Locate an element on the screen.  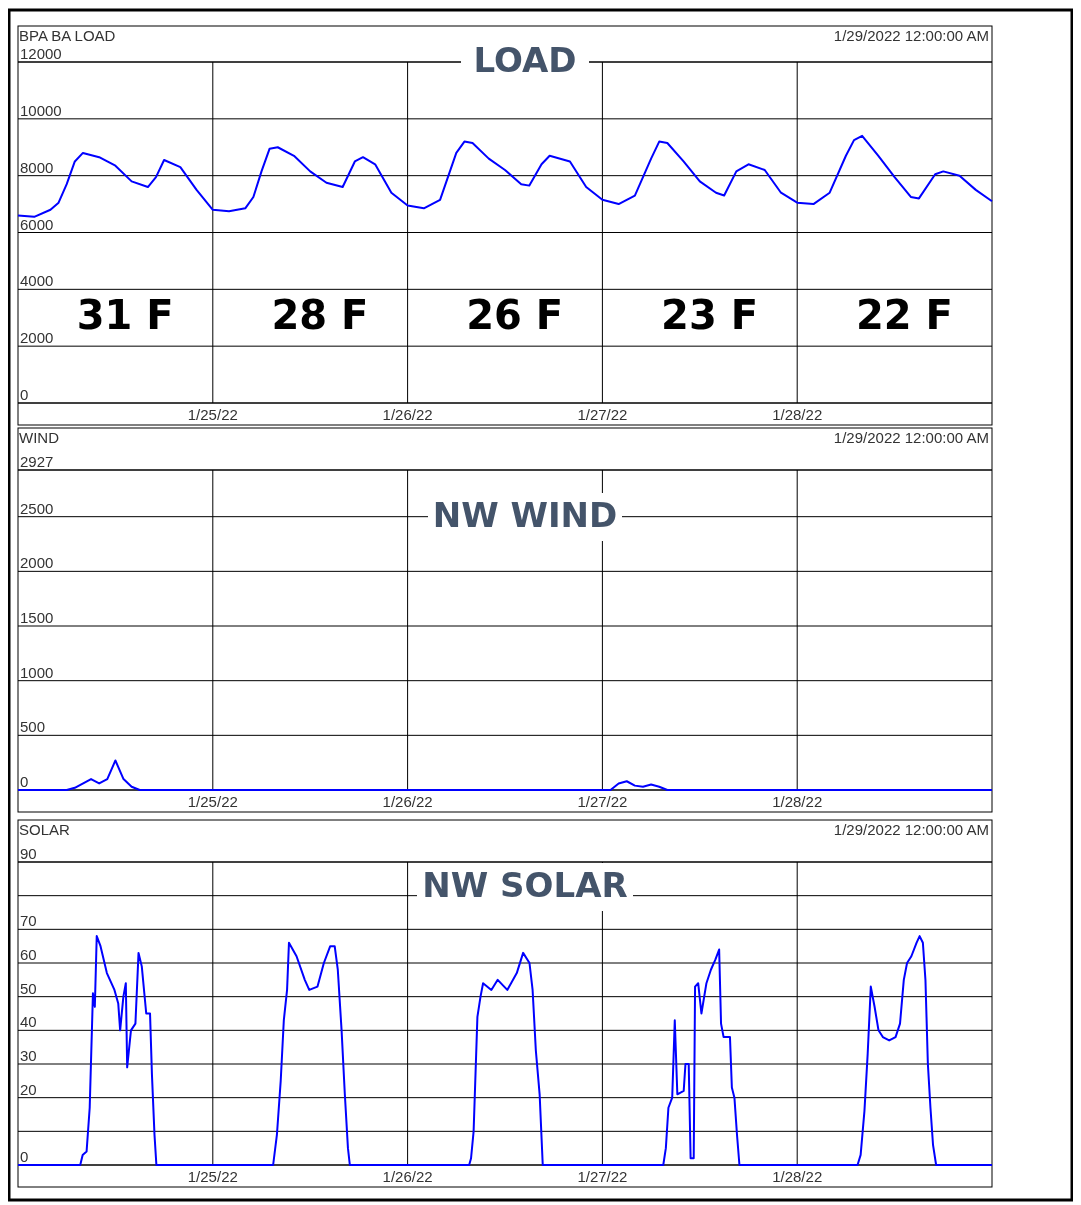
chart-subtitle: BPA BA LOAD is located at coordinates (67, 35).